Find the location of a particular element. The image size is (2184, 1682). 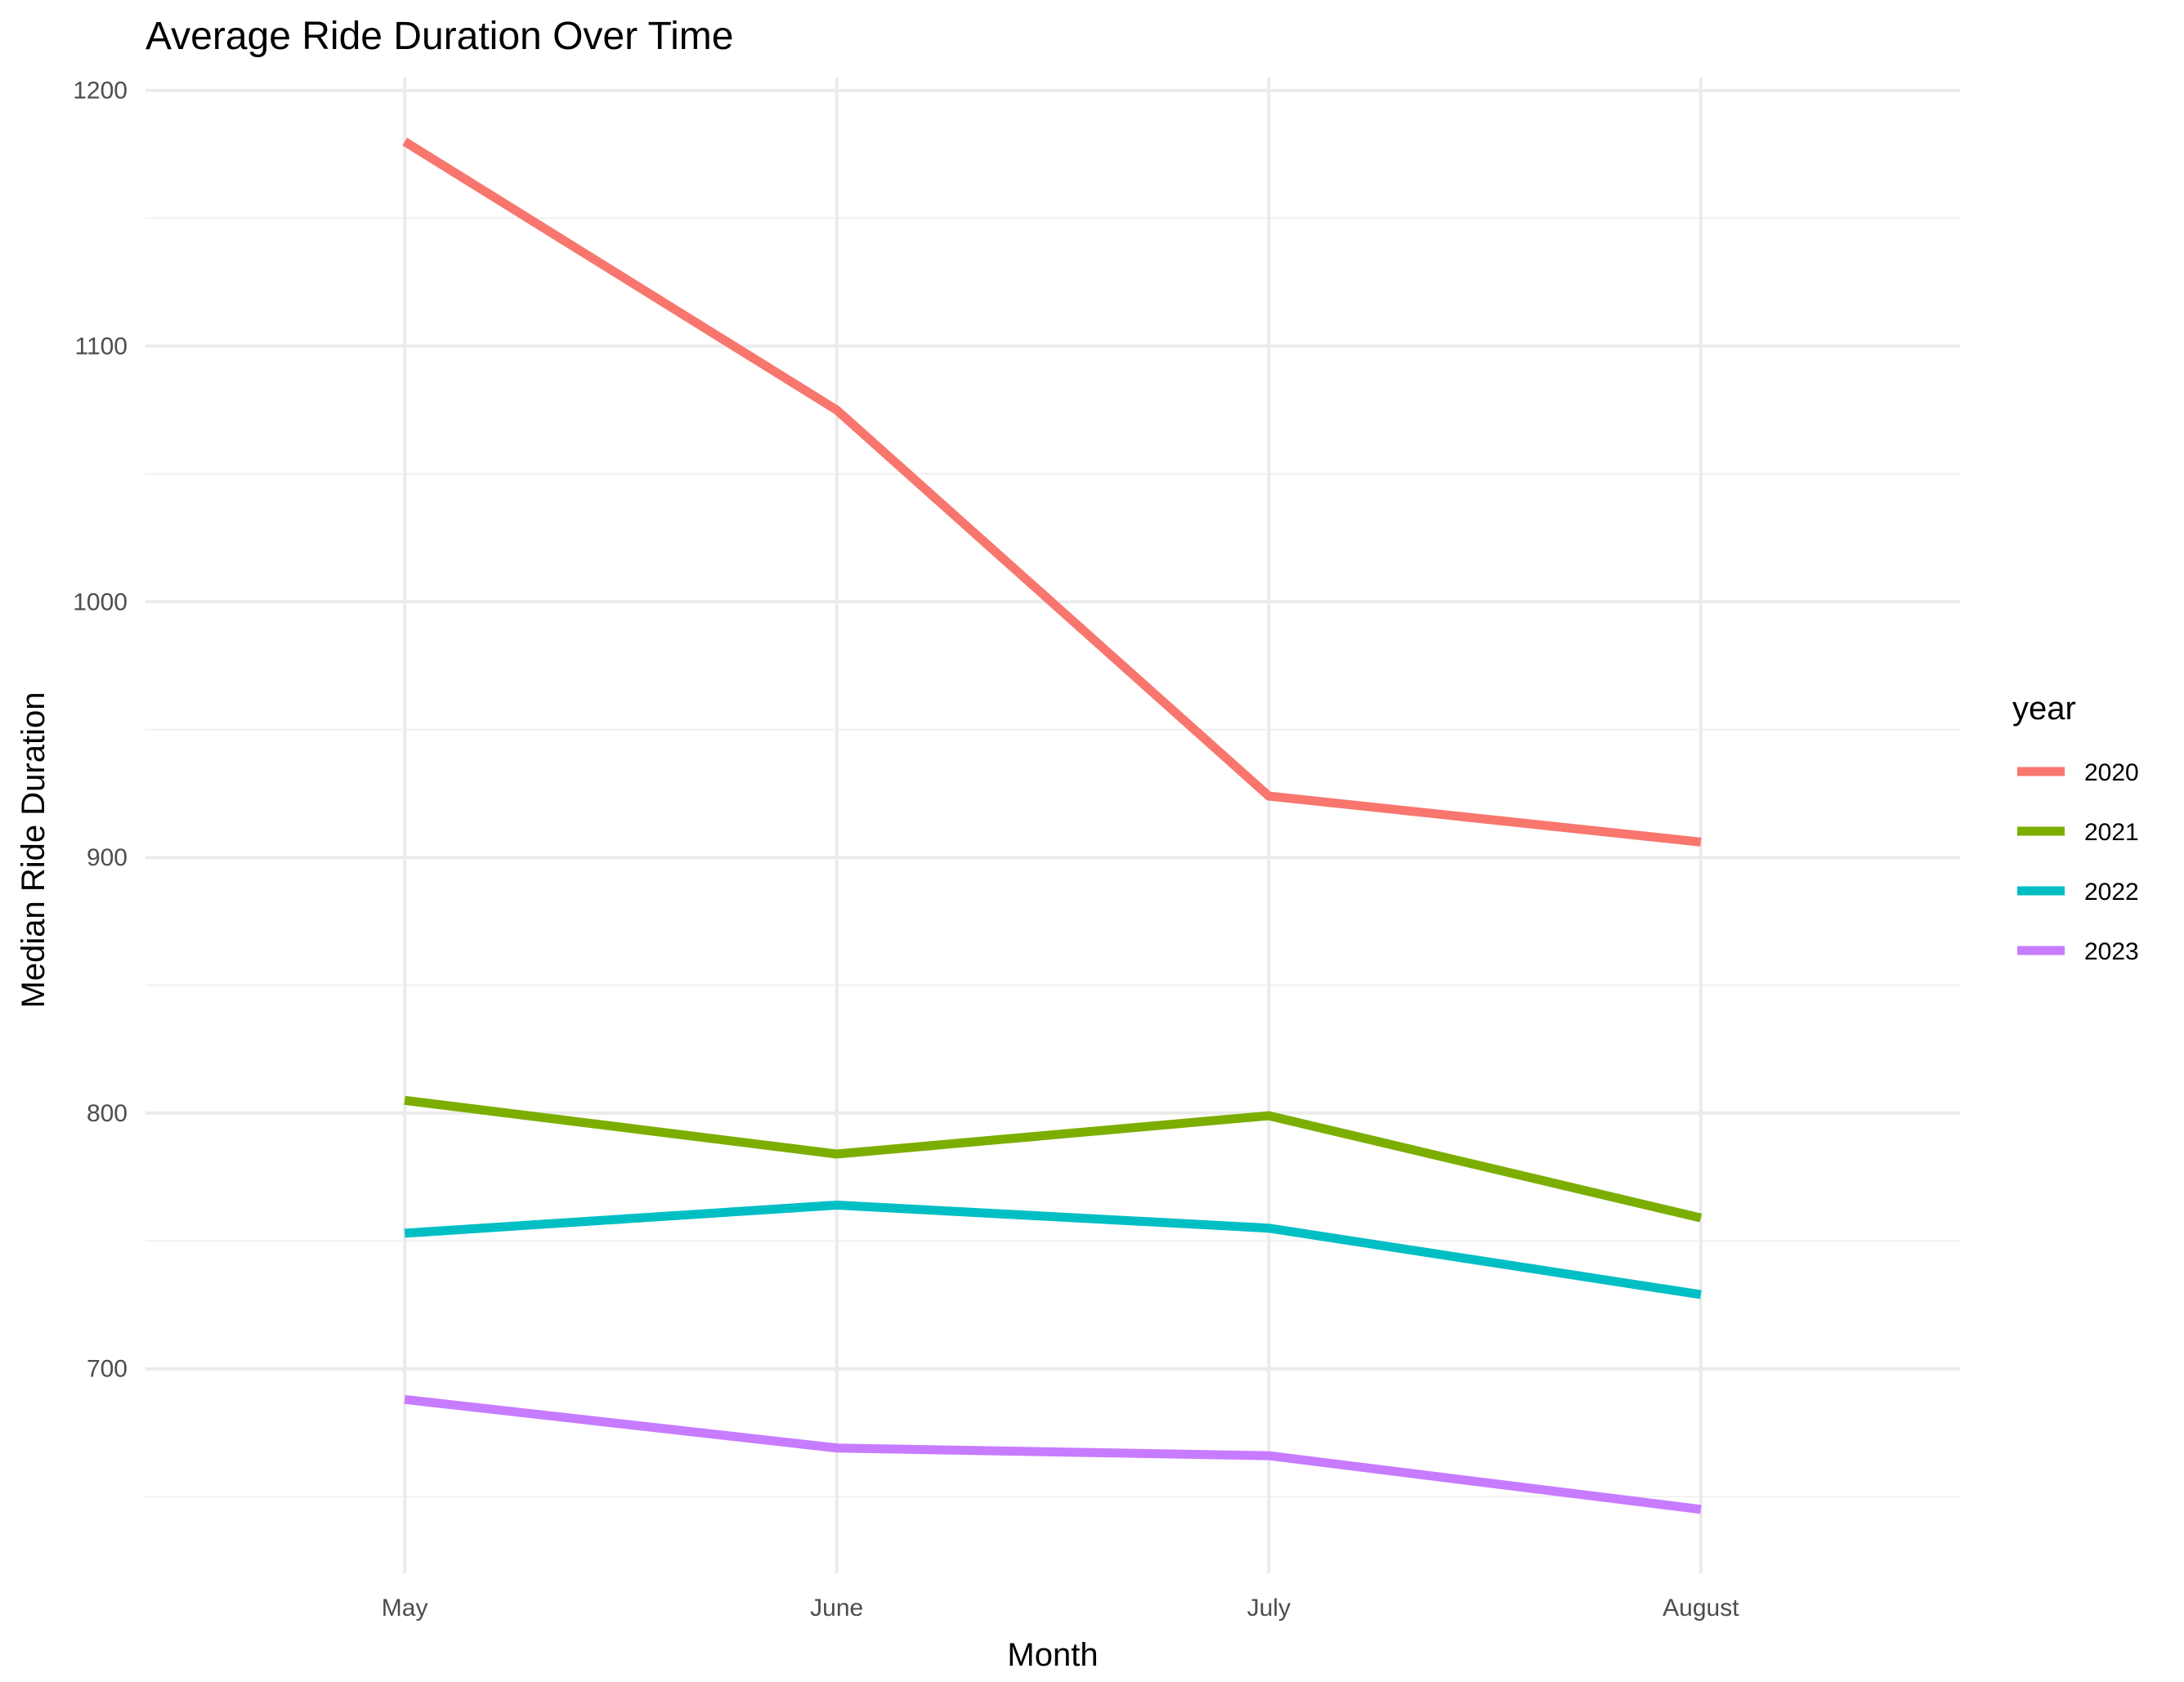

x-axis-title: Month is located at coordinates (1052, 1655).